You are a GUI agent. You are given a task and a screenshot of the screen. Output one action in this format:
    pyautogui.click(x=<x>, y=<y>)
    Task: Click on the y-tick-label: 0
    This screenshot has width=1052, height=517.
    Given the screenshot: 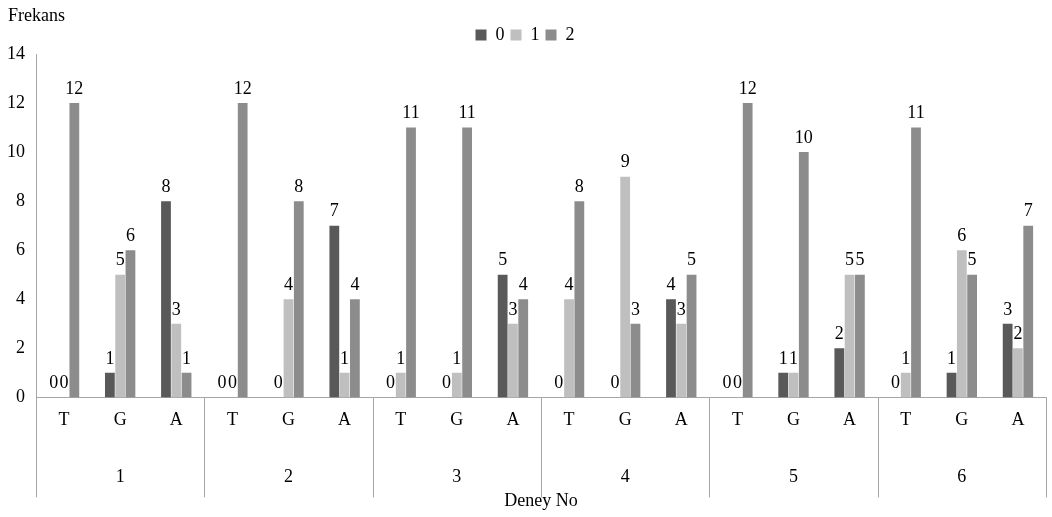 What is the action you would take?
    pyautogui.click(x=20, y=396)
    